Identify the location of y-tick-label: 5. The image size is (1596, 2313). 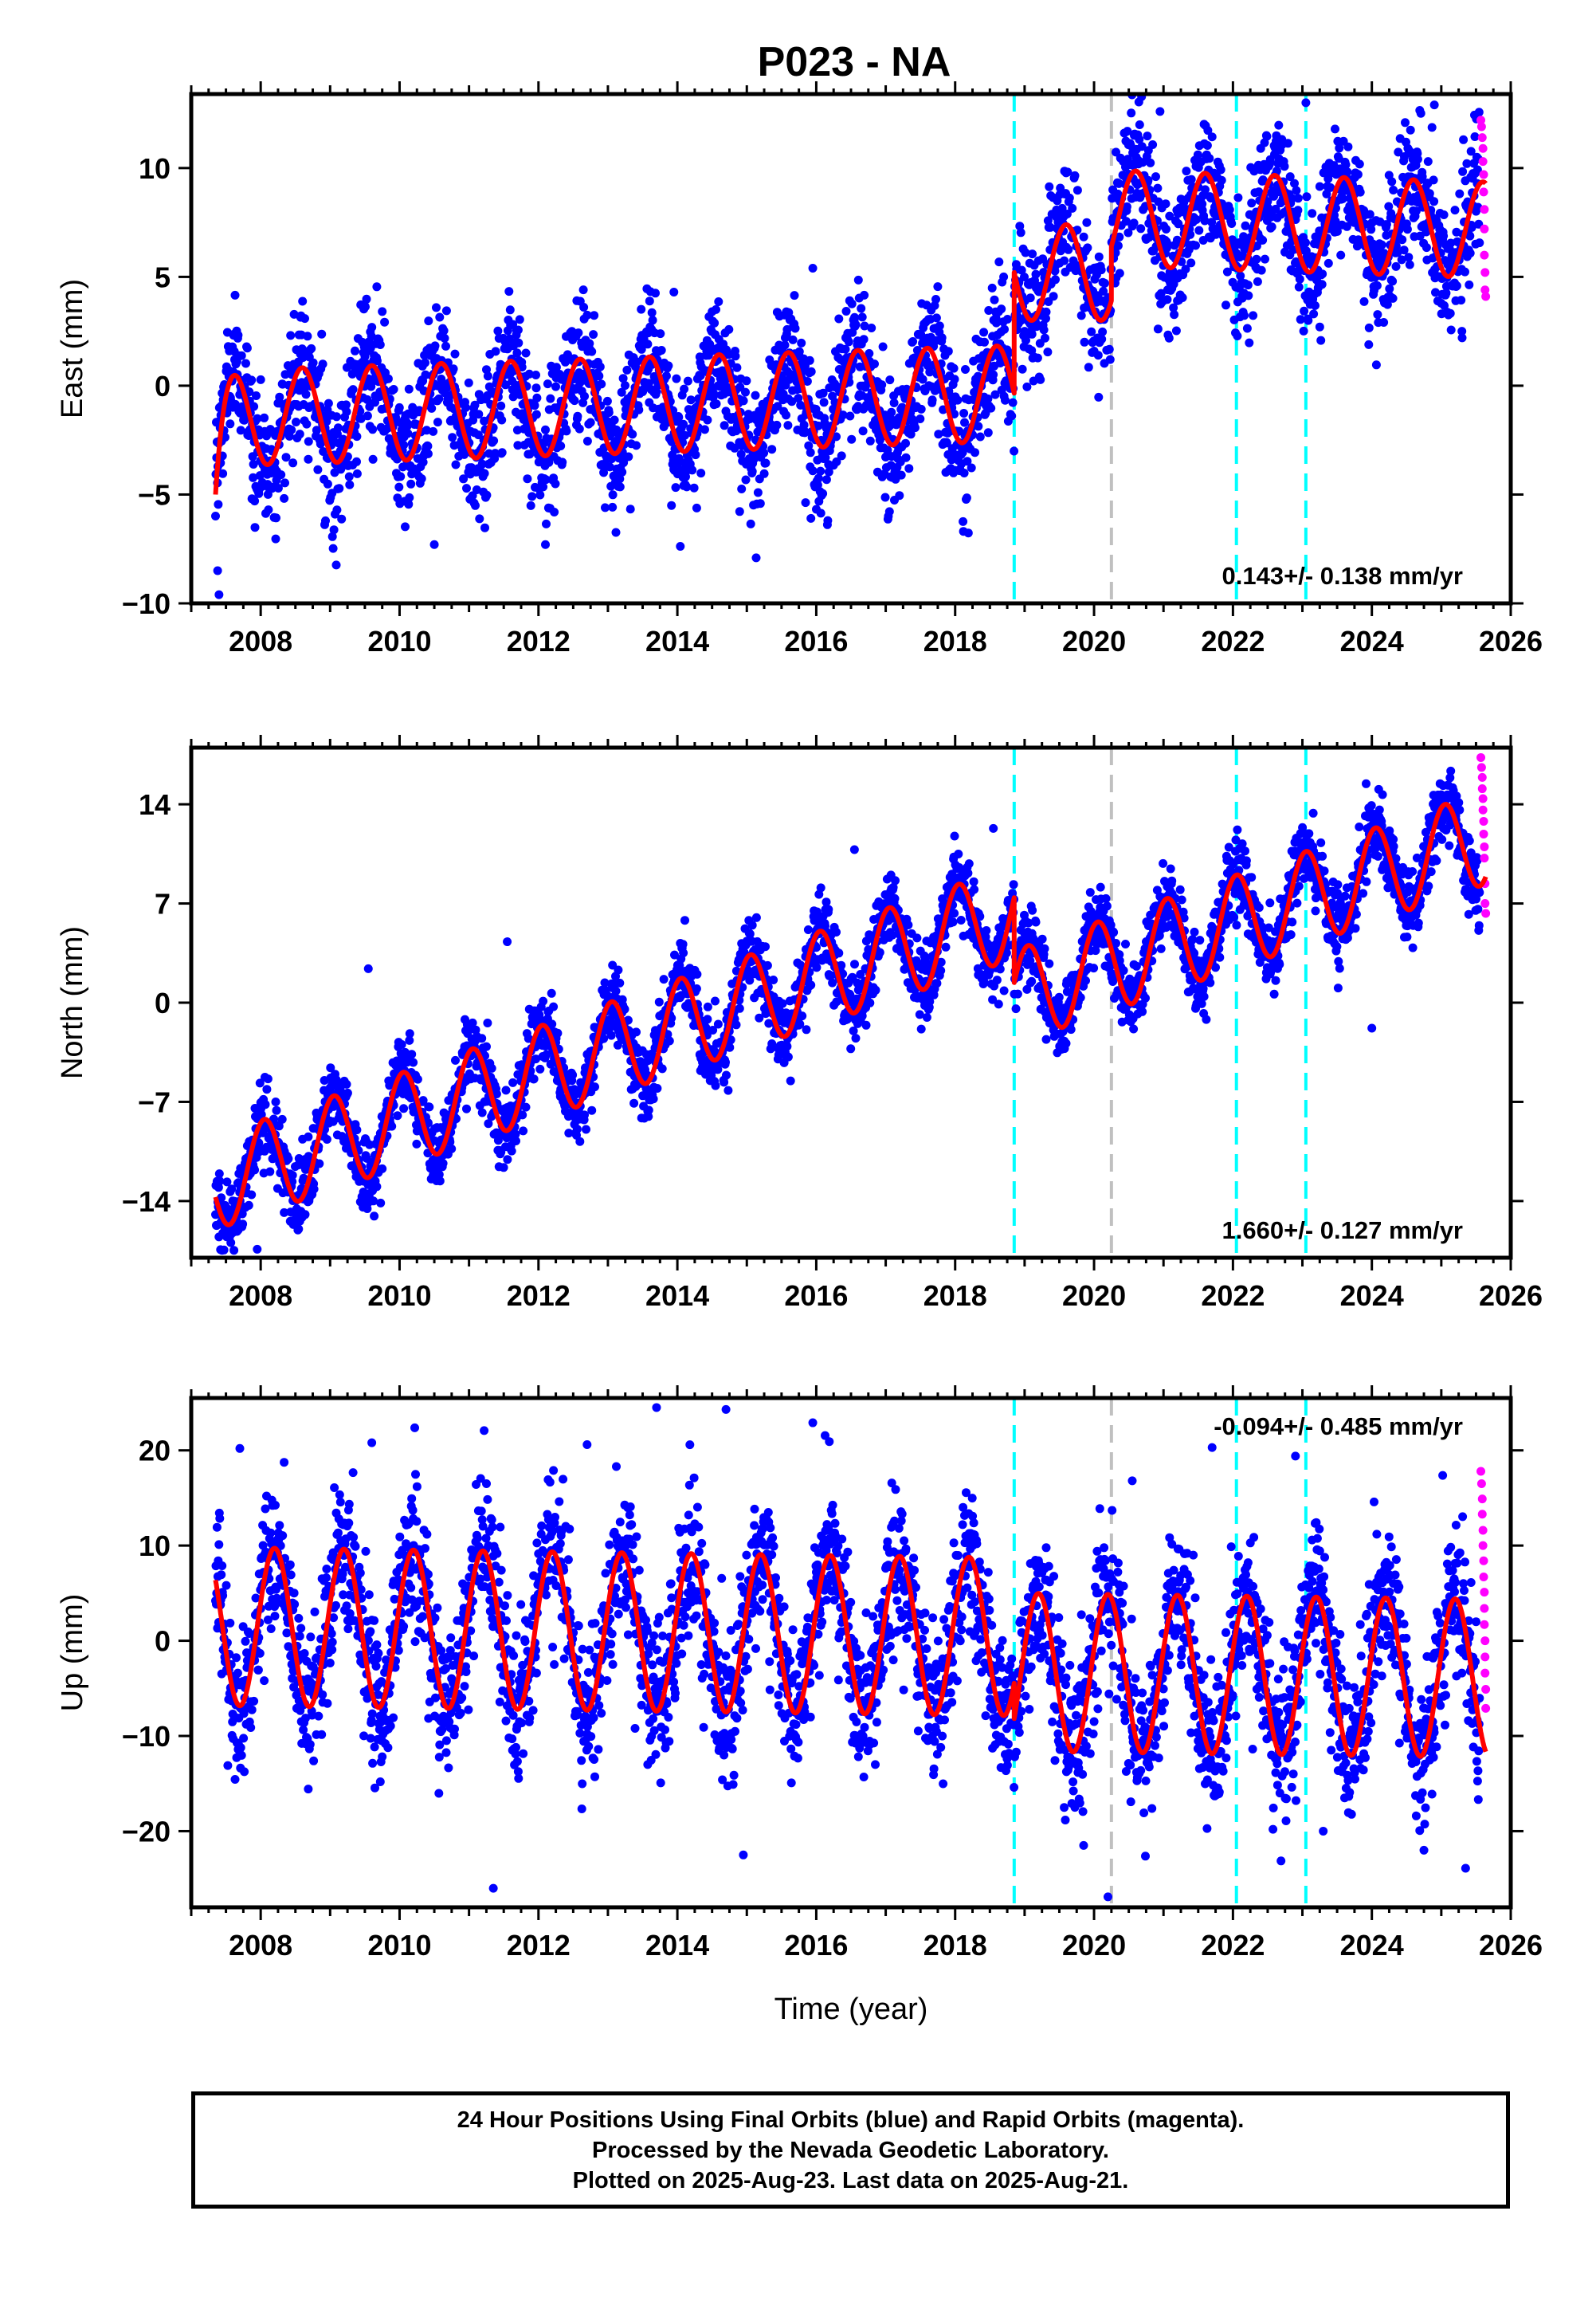
(163, 277).